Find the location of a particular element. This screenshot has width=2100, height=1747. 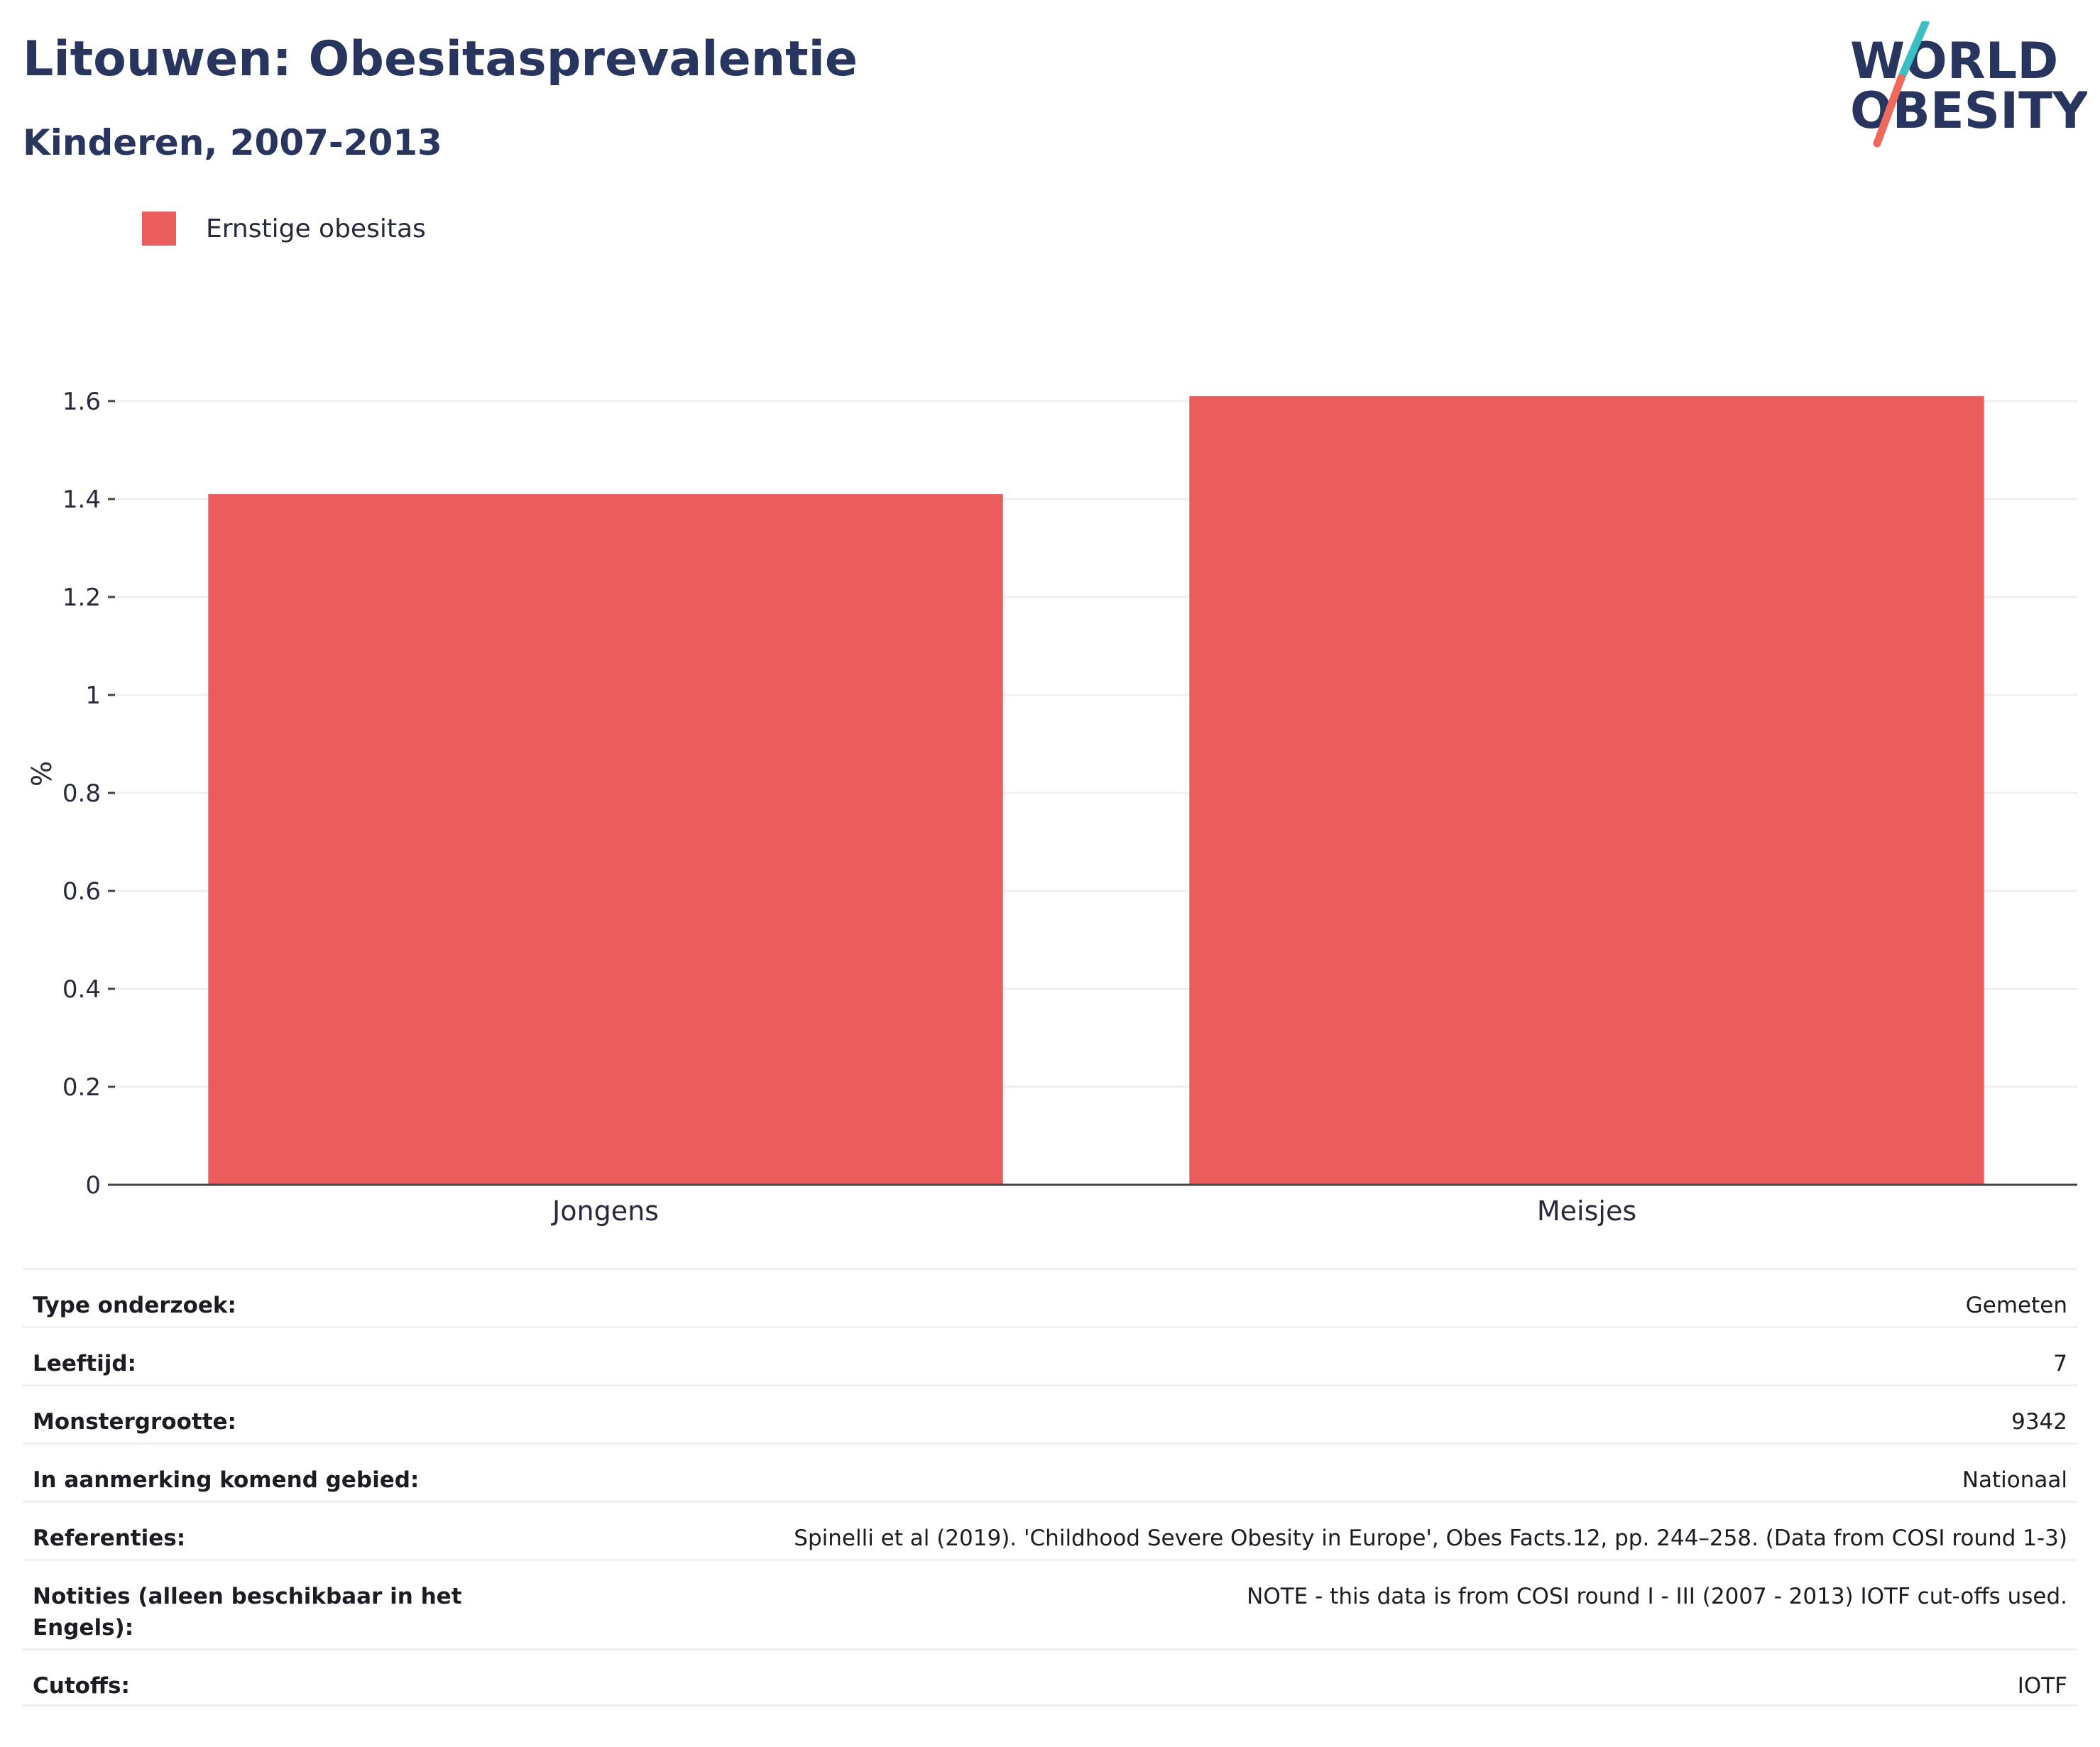

info-row-label: Monstergrootte: is located at coordinates (134, 1422).